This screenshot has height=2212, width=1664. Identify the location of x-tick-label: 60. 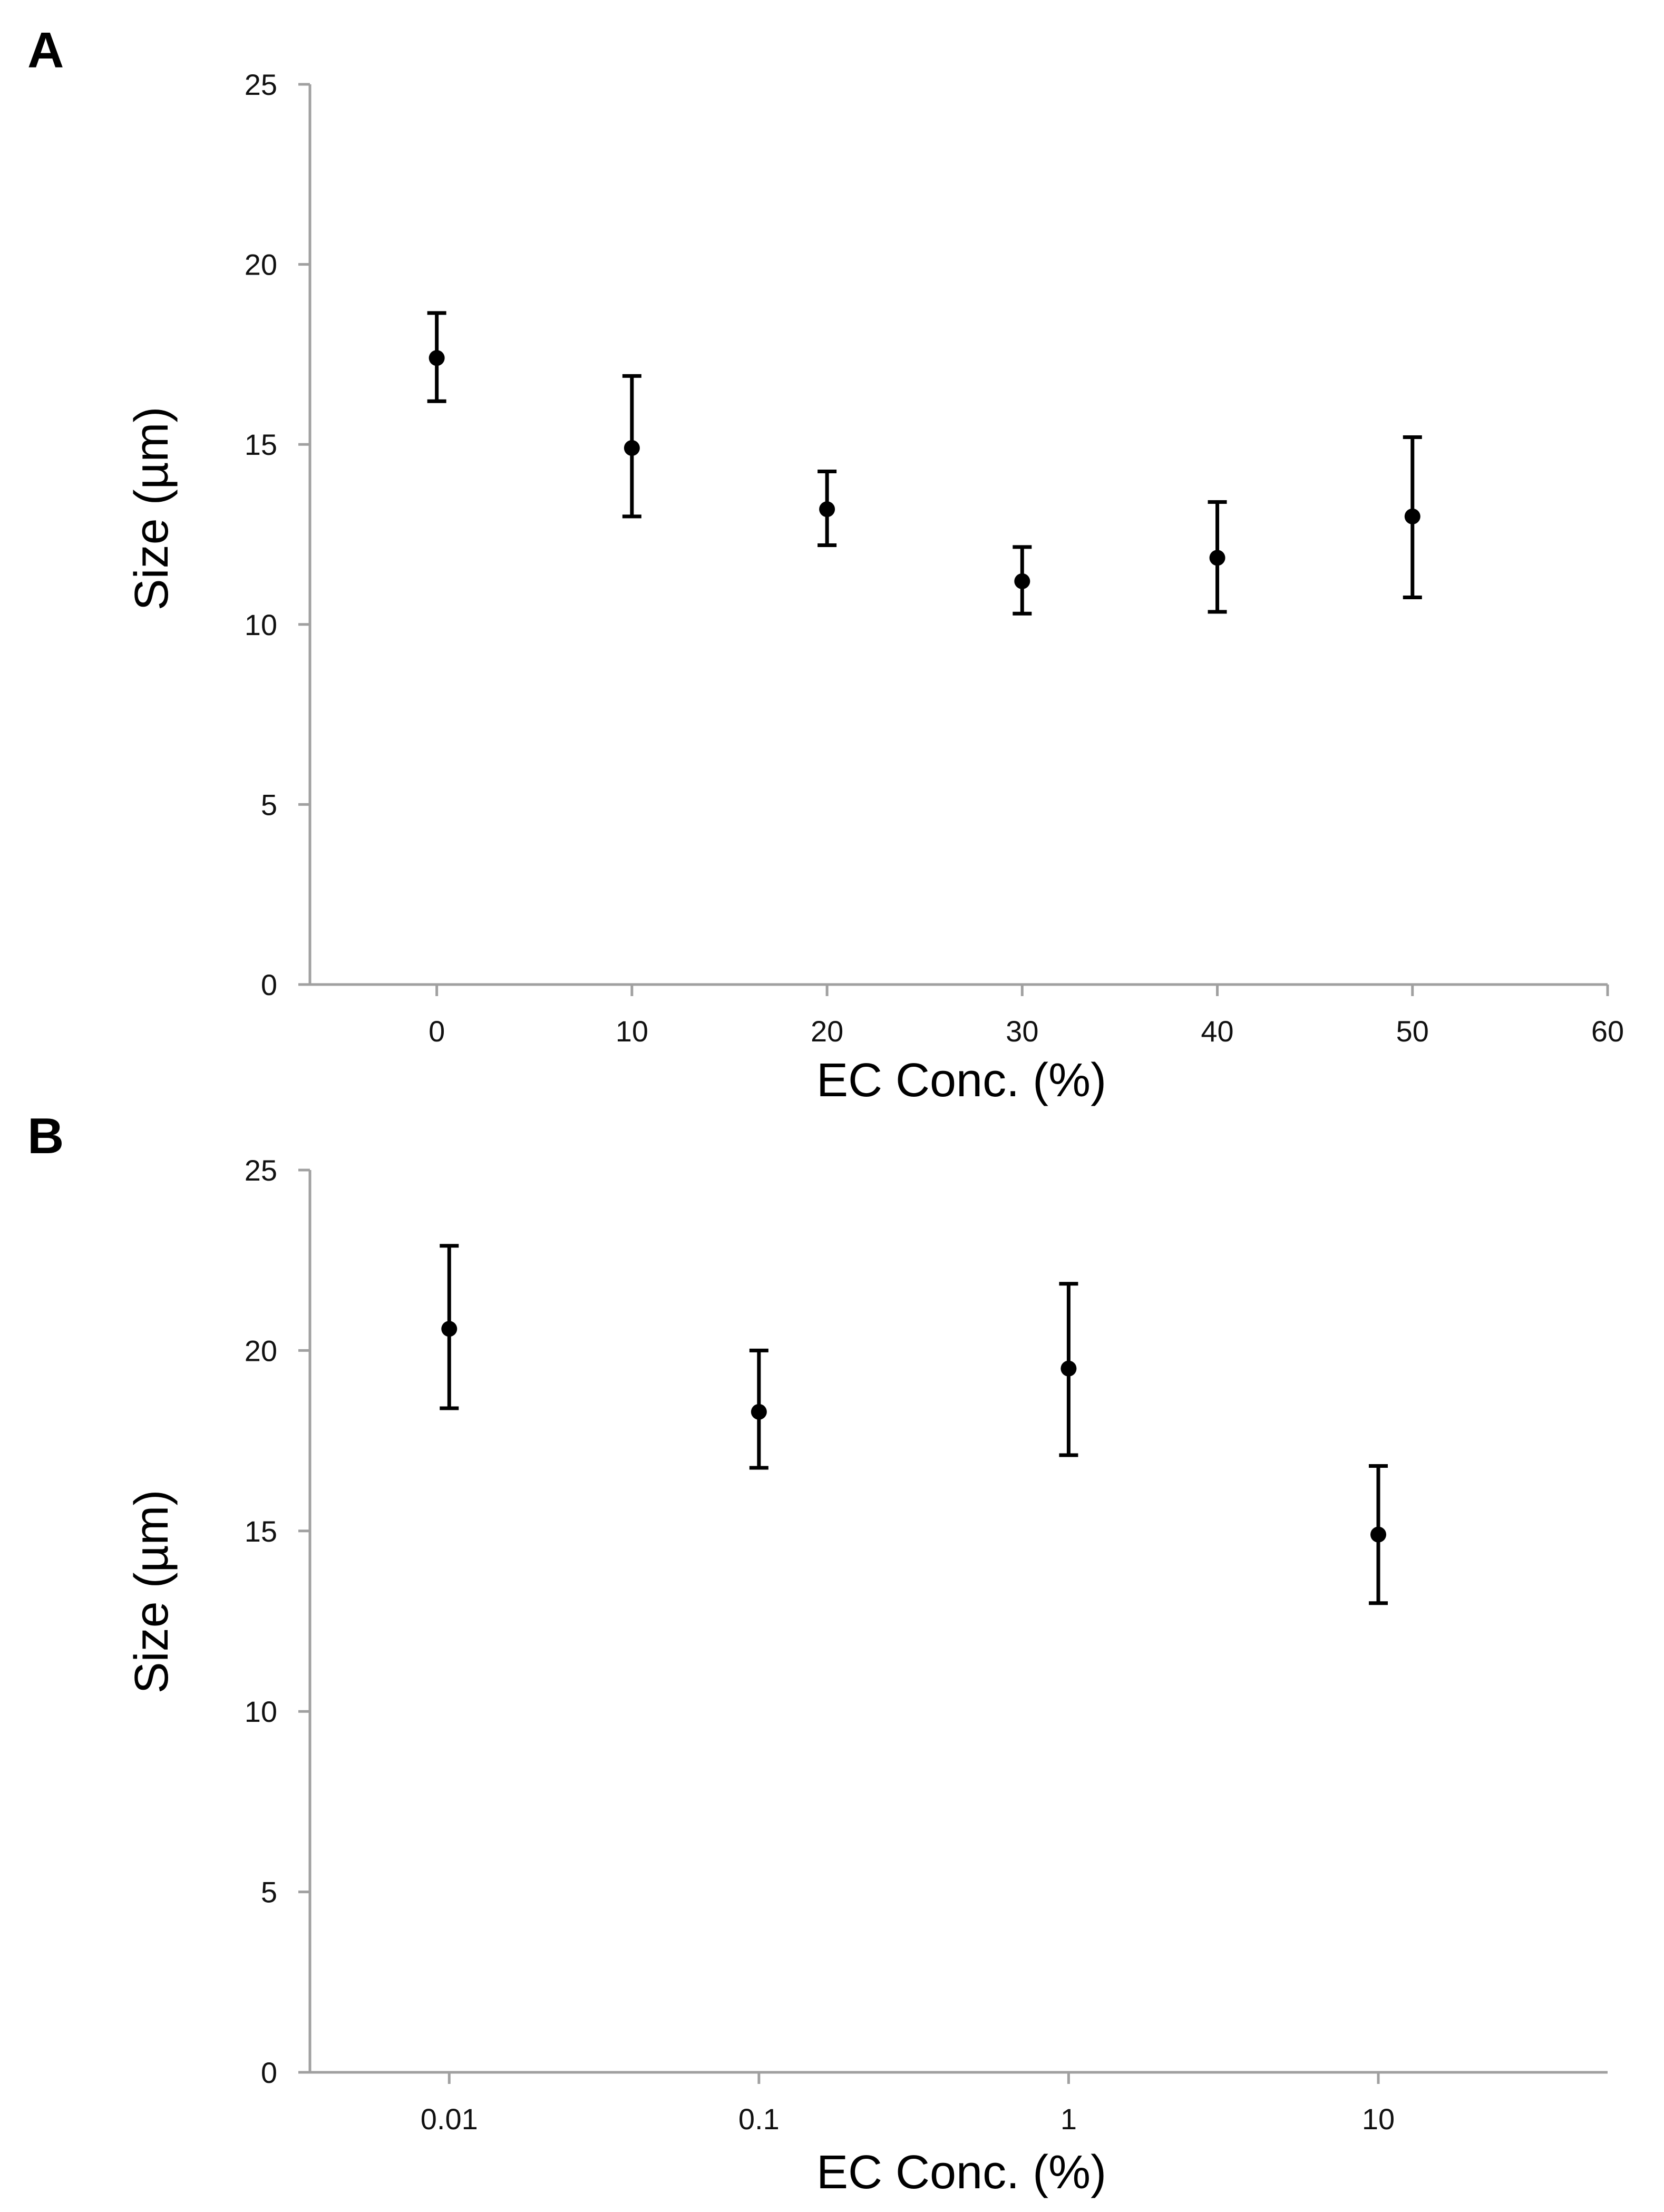
(1607, 1031).